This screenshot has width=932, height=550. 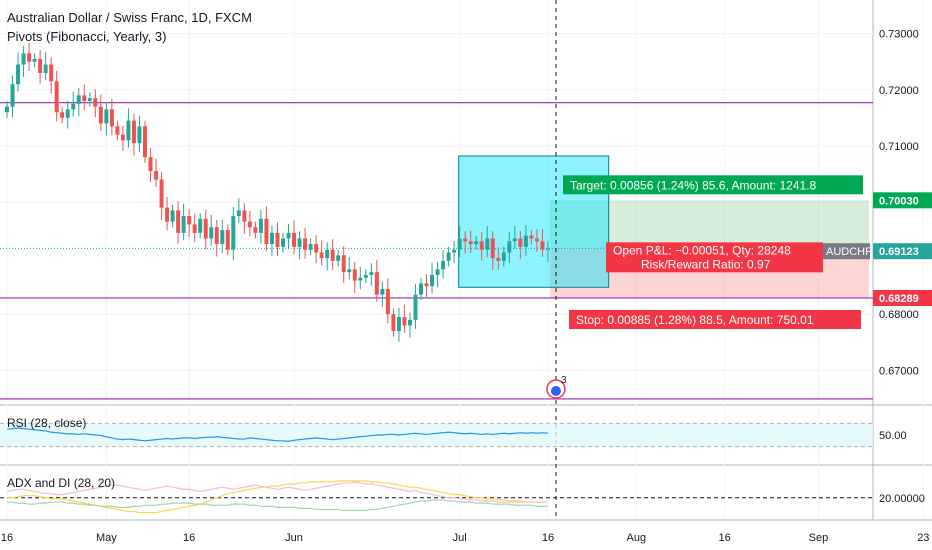 I want to click on target-price-tag: 0.70030, so click(x=899, y=201).